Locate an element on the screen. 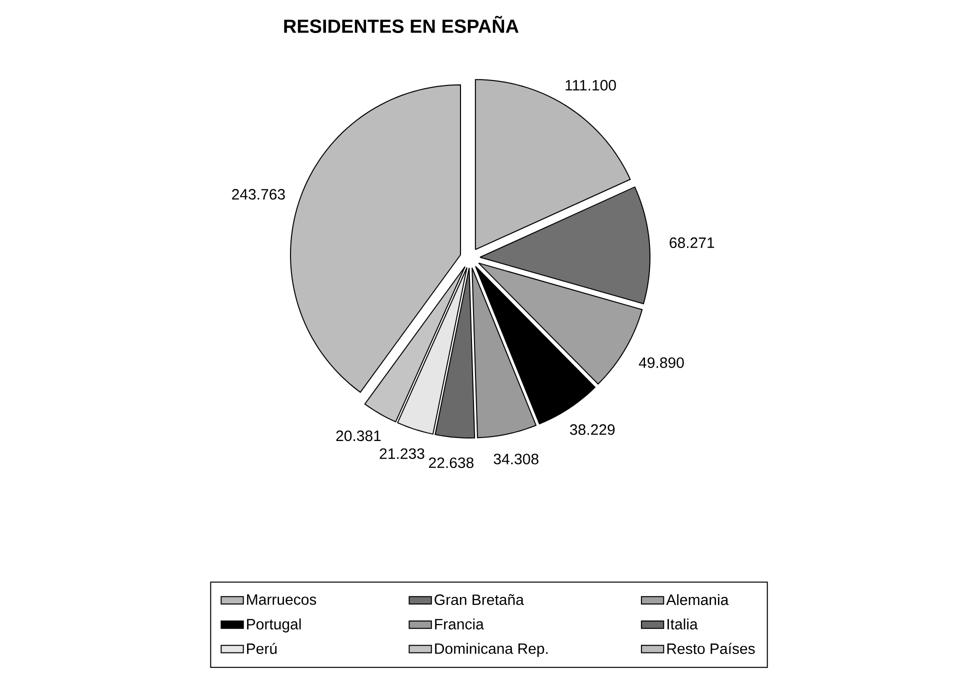 The image size is (978, 676). legend-label: Resto Países is located at coordinates (711, 648).